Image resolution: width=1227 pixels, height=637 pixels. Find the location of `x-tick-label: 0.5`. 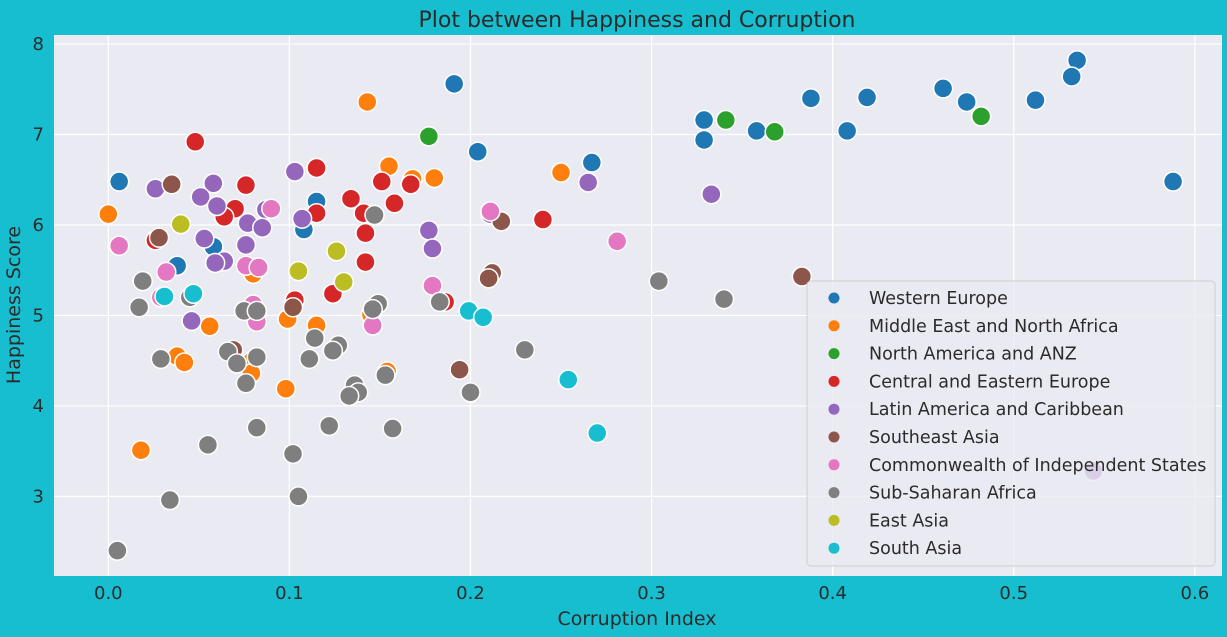

x-tick-label: 0.5 is located at coordinates (1013, 593).